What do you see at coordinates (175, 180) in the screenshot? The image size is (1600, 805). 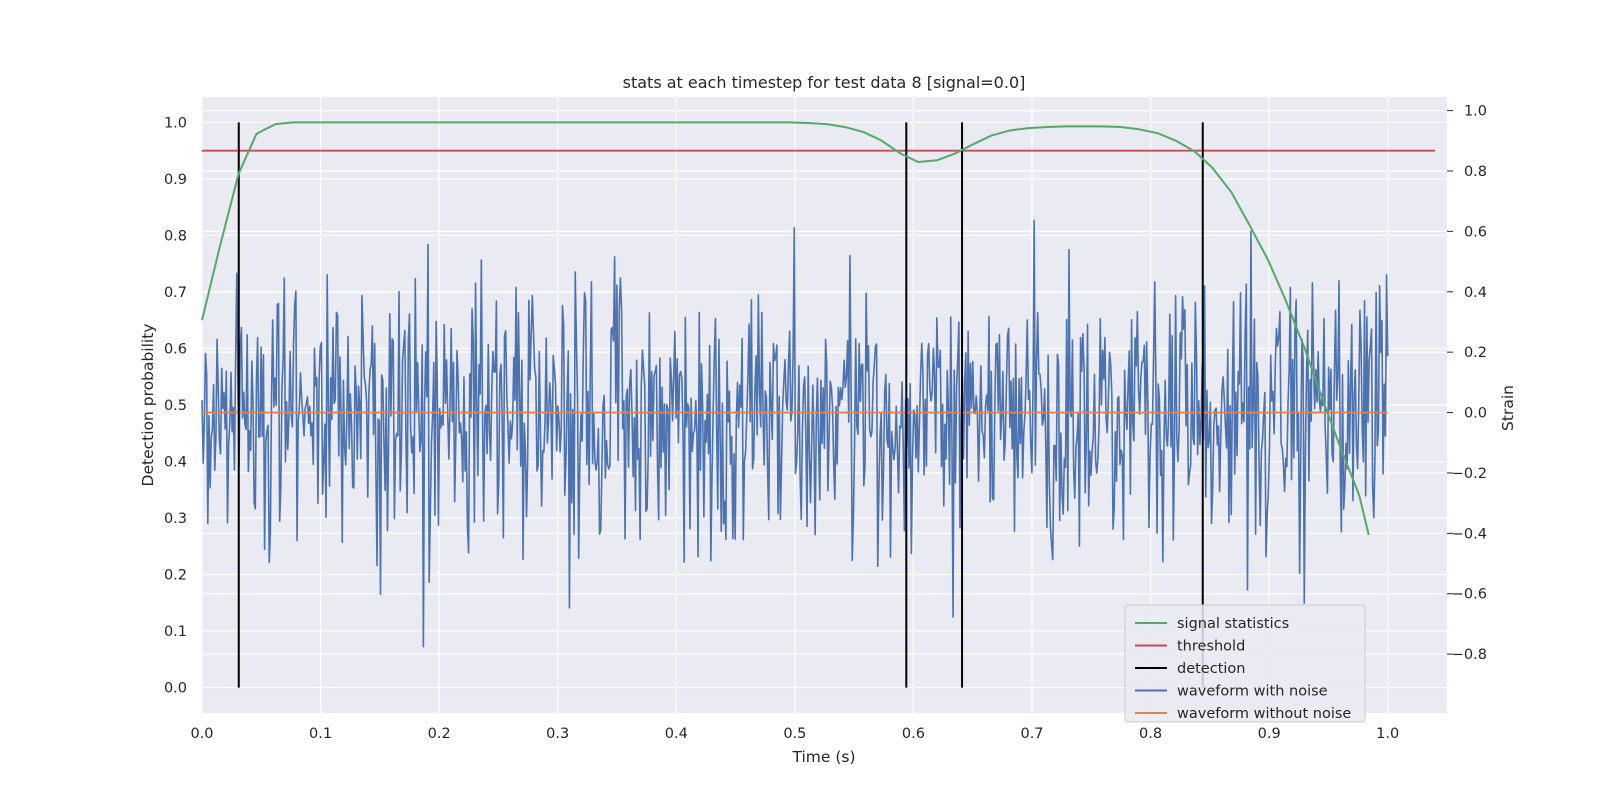 I see `y-left-tick-label: 0.9` at bounding box center [175, 180].